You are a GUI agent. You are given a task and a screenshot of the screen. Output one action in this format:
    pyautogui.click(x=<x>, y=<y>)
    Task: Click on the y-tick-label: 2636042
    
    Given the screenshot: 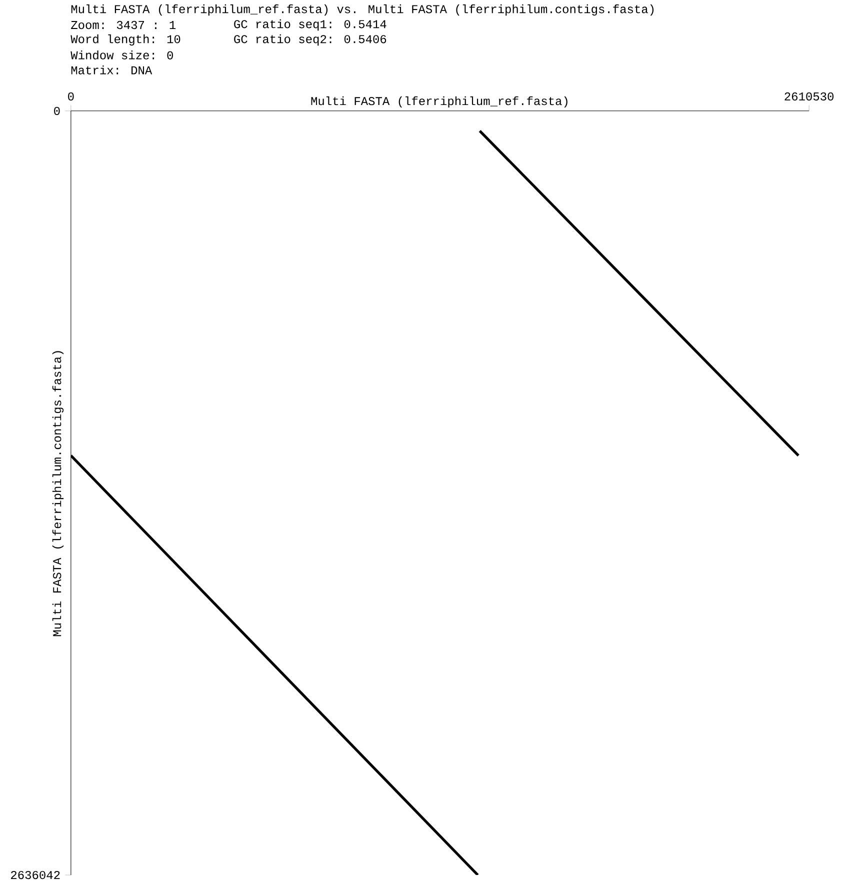 What is the action you would take?
    pyautogui.click(x=35, y=875)
    